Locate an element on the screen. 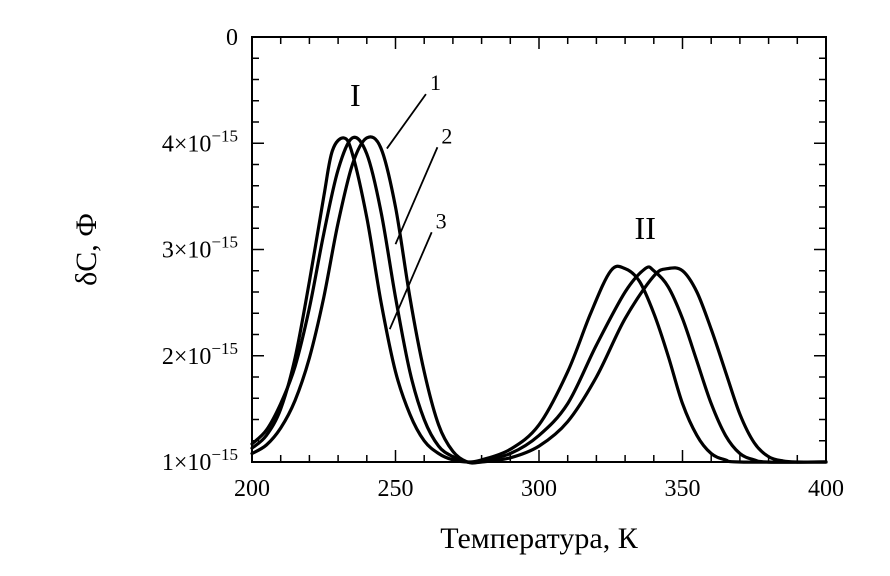  y-tick-label: 4×10⁻¹⁵ is located at coordinates (200, 141).